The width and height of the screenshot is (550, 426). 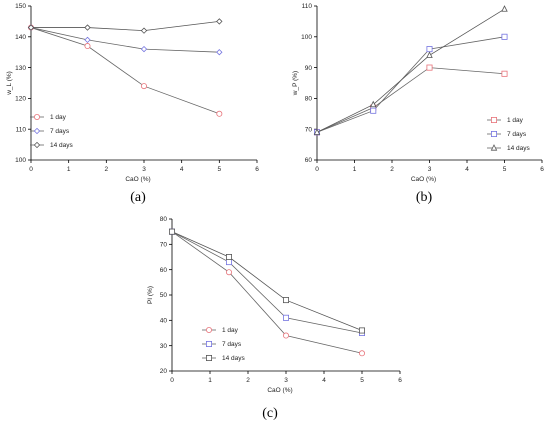 I want to click on x-tick-label: 0, so click(x=172, y=380).